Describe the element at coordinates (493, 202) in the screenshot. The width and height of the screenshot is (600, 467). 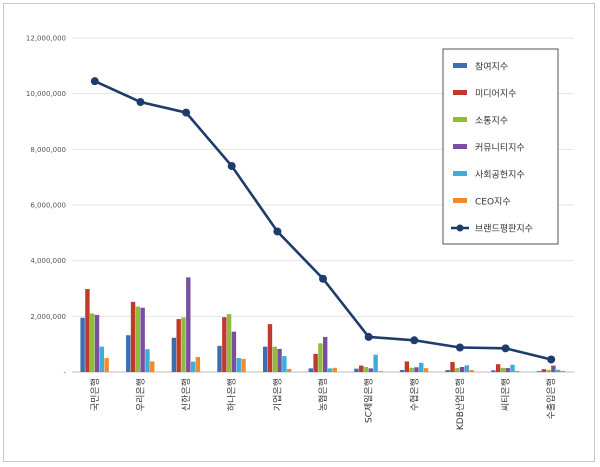
I see `legend-label: CEO지수` at that location.